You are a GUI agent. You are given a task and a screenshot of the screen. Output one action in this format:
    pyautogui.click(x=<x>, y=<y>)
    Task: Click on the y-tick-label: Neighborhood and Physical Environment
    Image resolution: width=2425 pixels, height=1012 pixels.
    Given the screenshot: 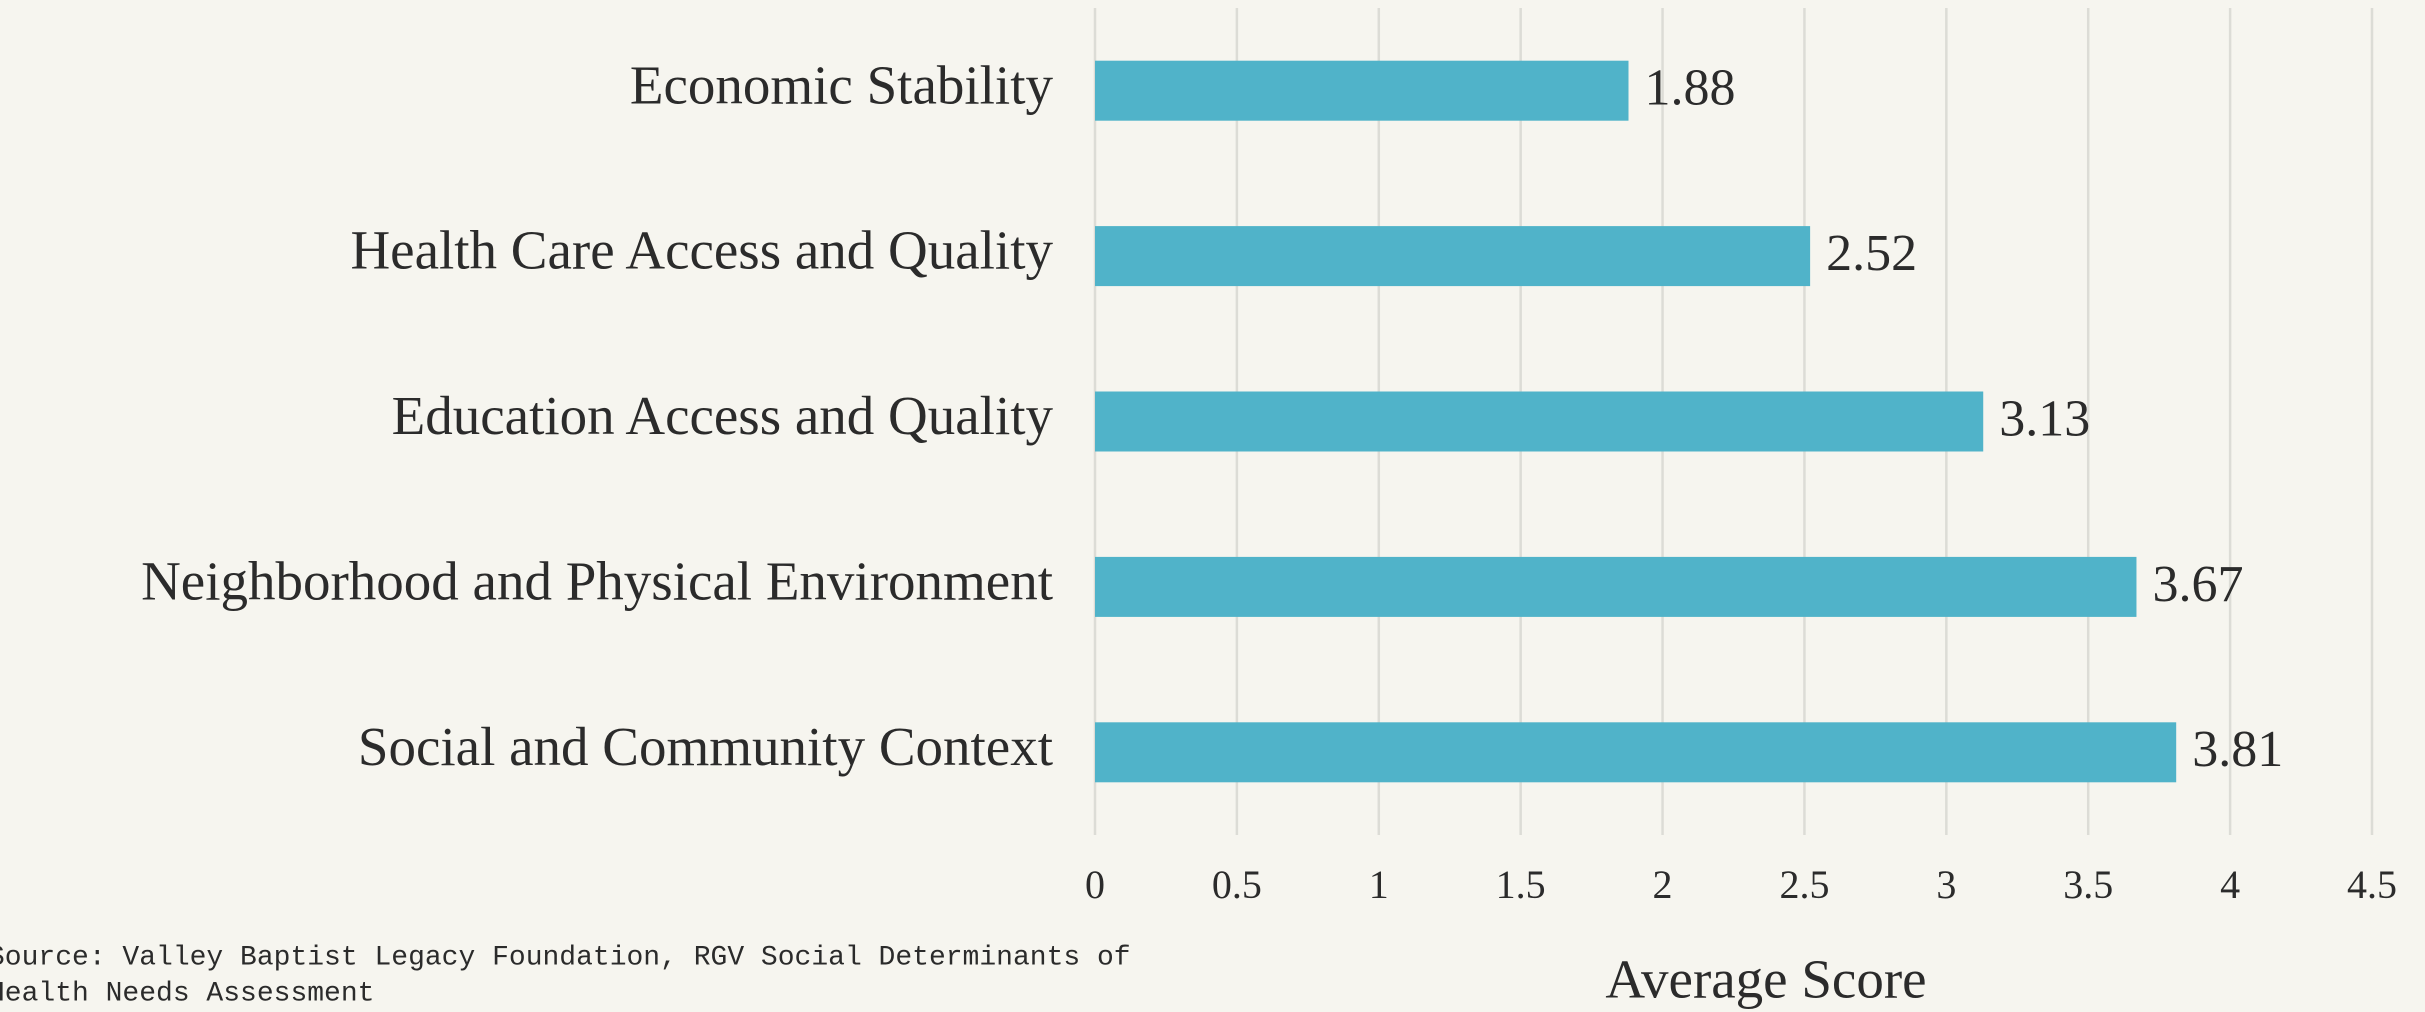 What is the action you would take?
    pyautogui.click(x=597, y=581)
    